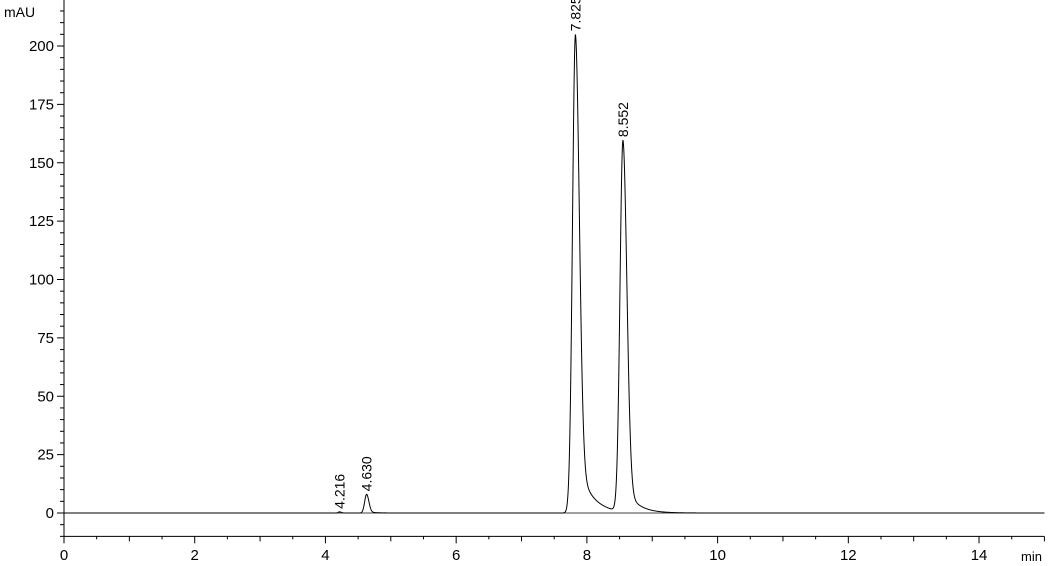  Describe the element at coordinates (195, 555) in the screenshot. I see `x-tick-label: 2` at that location.